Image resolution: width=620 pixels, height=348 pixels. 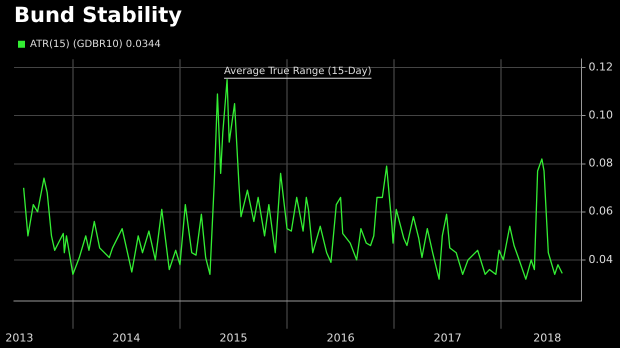 I want to click on legend-label: ATR(15) (GDBR10) 0.0344, so click(x=95, y=44).